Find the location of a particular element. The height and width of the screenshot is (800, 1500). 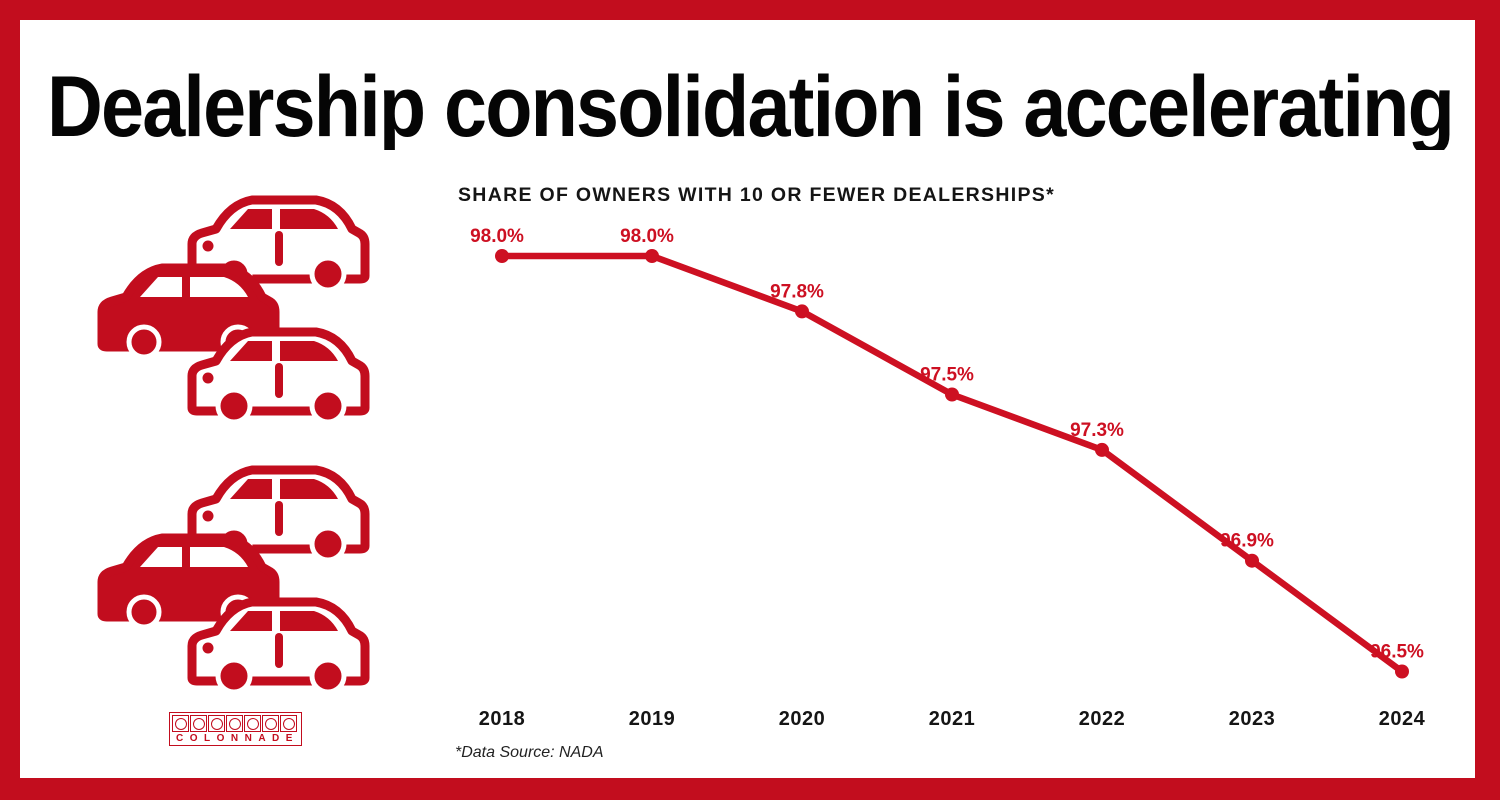

chart-point-label: 97.3% is located at coordinates (1097, 430).